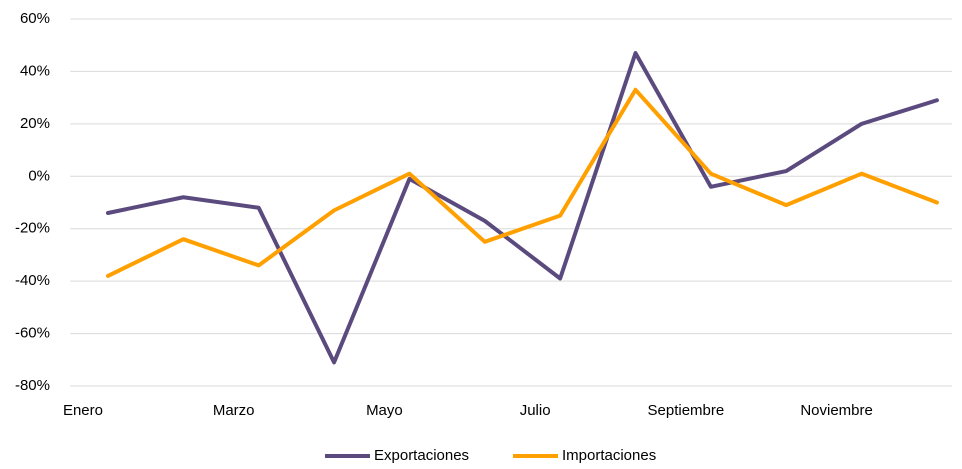 The width and height of the screenshot is (962, 469). Describe the element at coordinates (32, 280) in the screenshot. I see `y-tick-label: -40%` at that location.